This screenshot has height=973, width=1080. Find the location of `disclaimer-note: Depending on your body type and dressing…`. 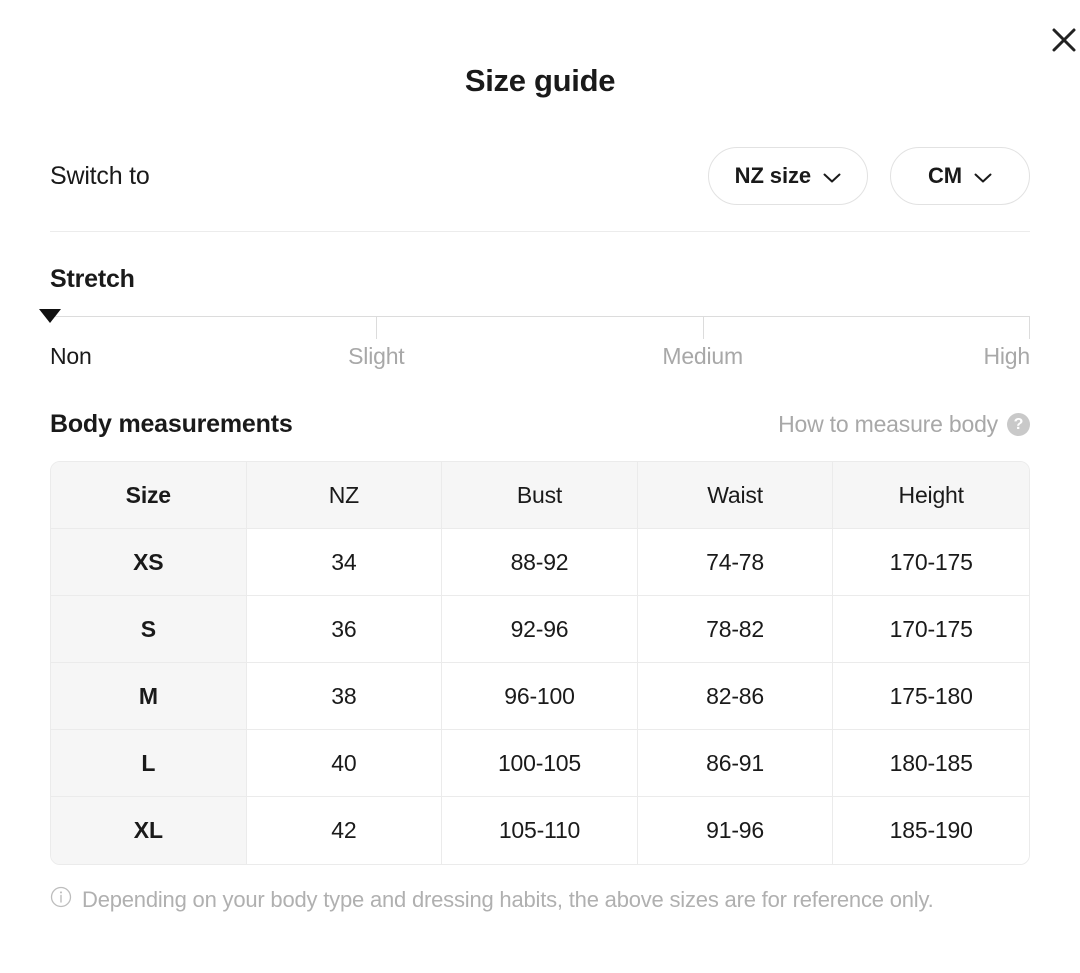

disclaimer-note: Depending on your body type and dressing… is located at coordinates (540, 899).